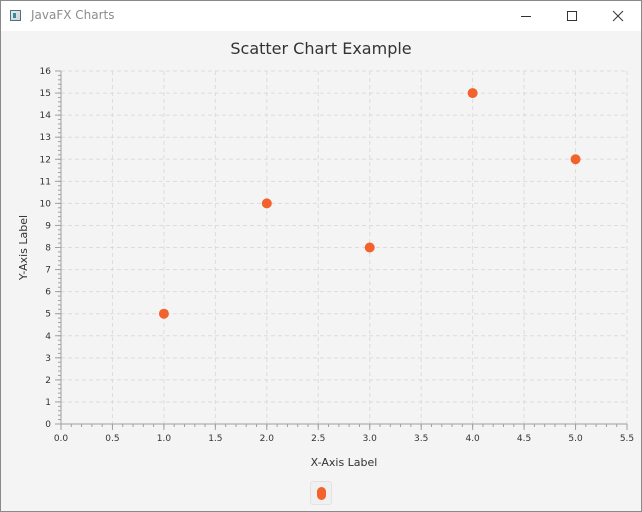 The height and width of the screenshot is (512, 642). I want to click on y-tick-label: 4, so click(48, 337).